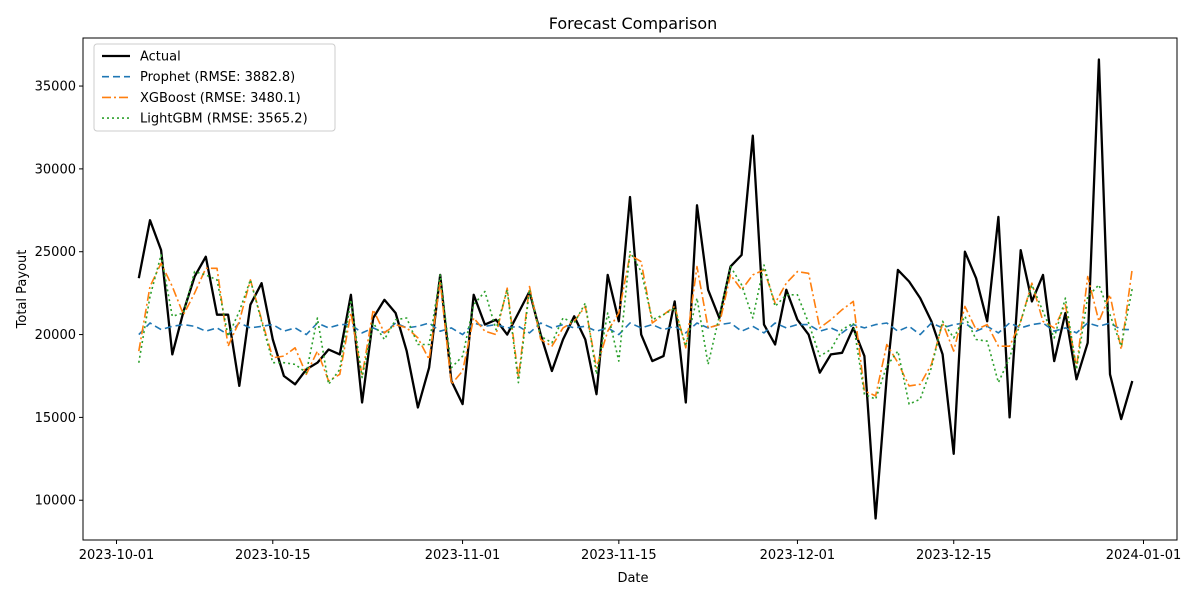 Image resolution: width=1200 pixels, height=600 pixels. What do you see at coordinates (22, 290) in the screenshot?
I see `y-axis-label: Total Payout` at bounding box center [22, 290].